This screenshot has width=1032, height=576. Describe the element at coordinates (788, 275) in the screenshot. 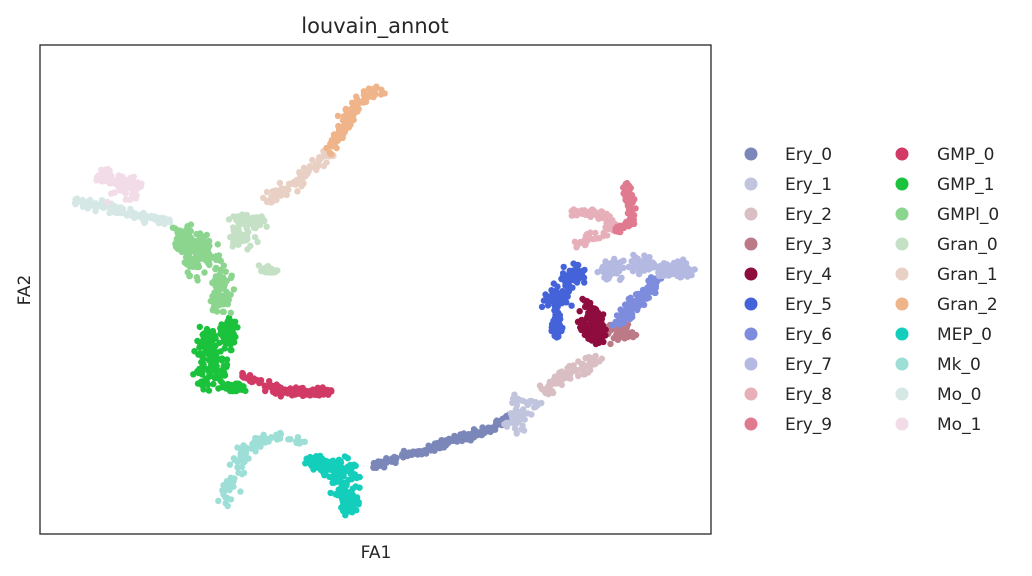

I see `legend-item-ery-4: Ery_4` at that location.